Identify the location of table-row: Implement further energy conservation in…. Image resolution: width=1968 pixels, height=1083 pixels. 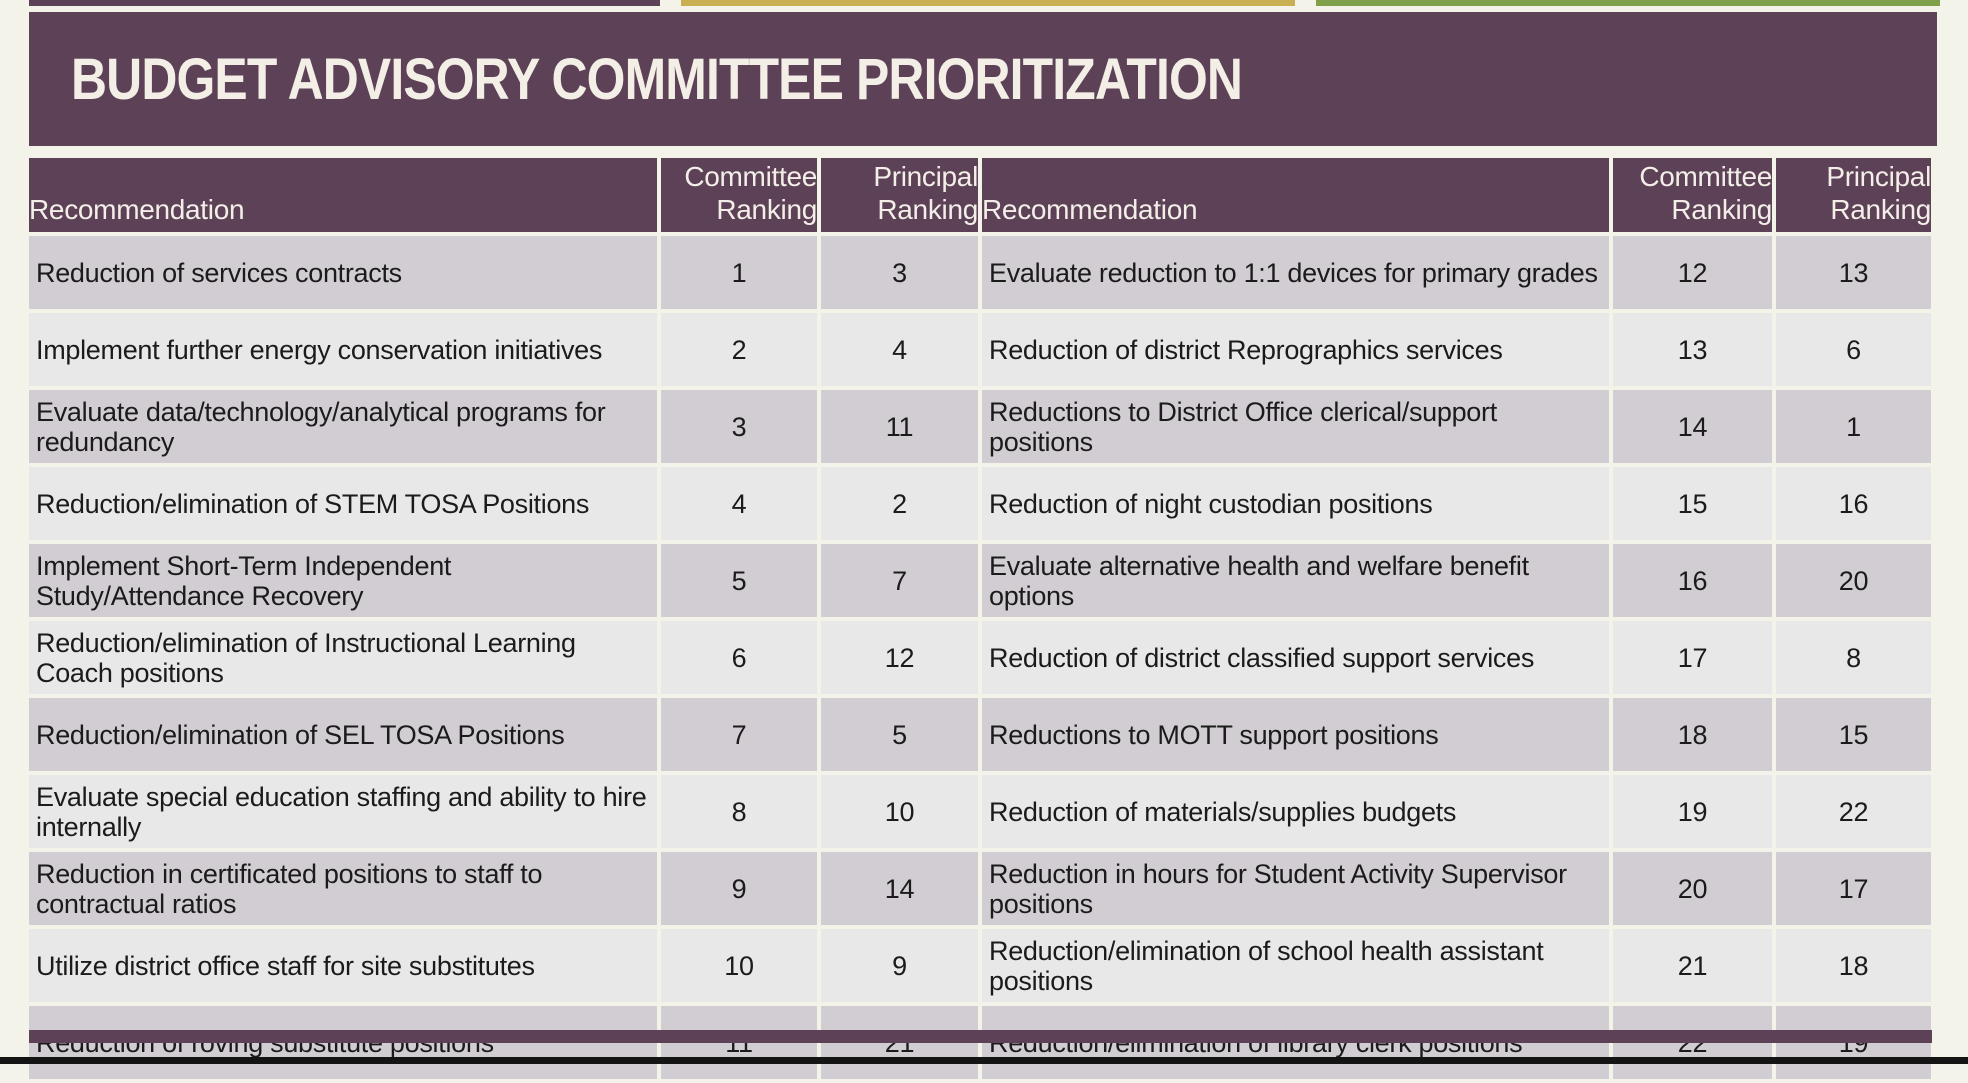
(980, 349).